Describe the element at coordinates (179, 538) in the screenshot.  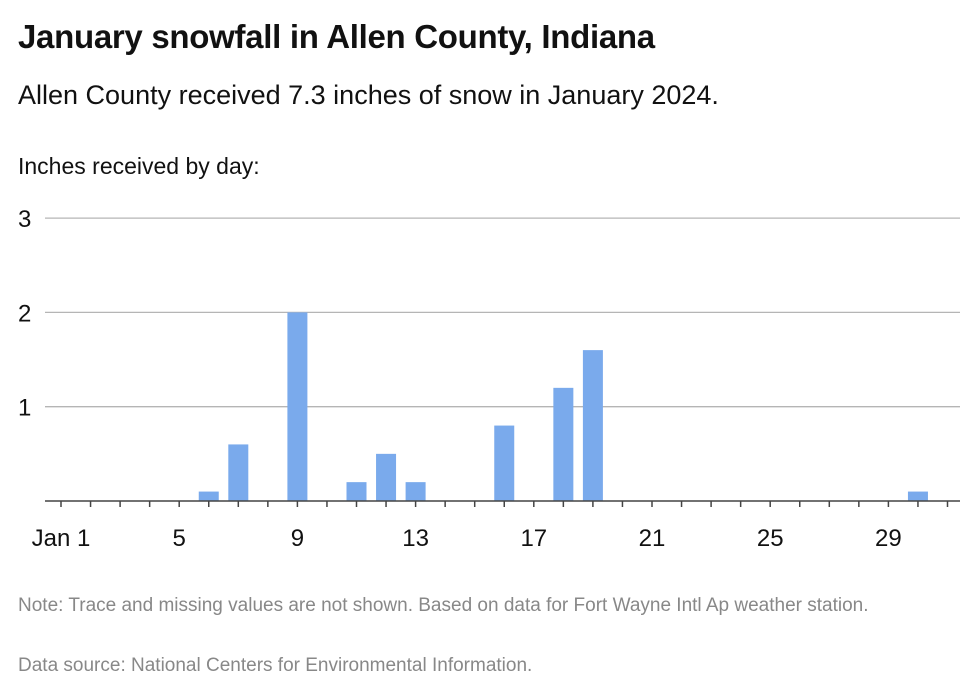
I see `x-tick-label: 5` at that location.